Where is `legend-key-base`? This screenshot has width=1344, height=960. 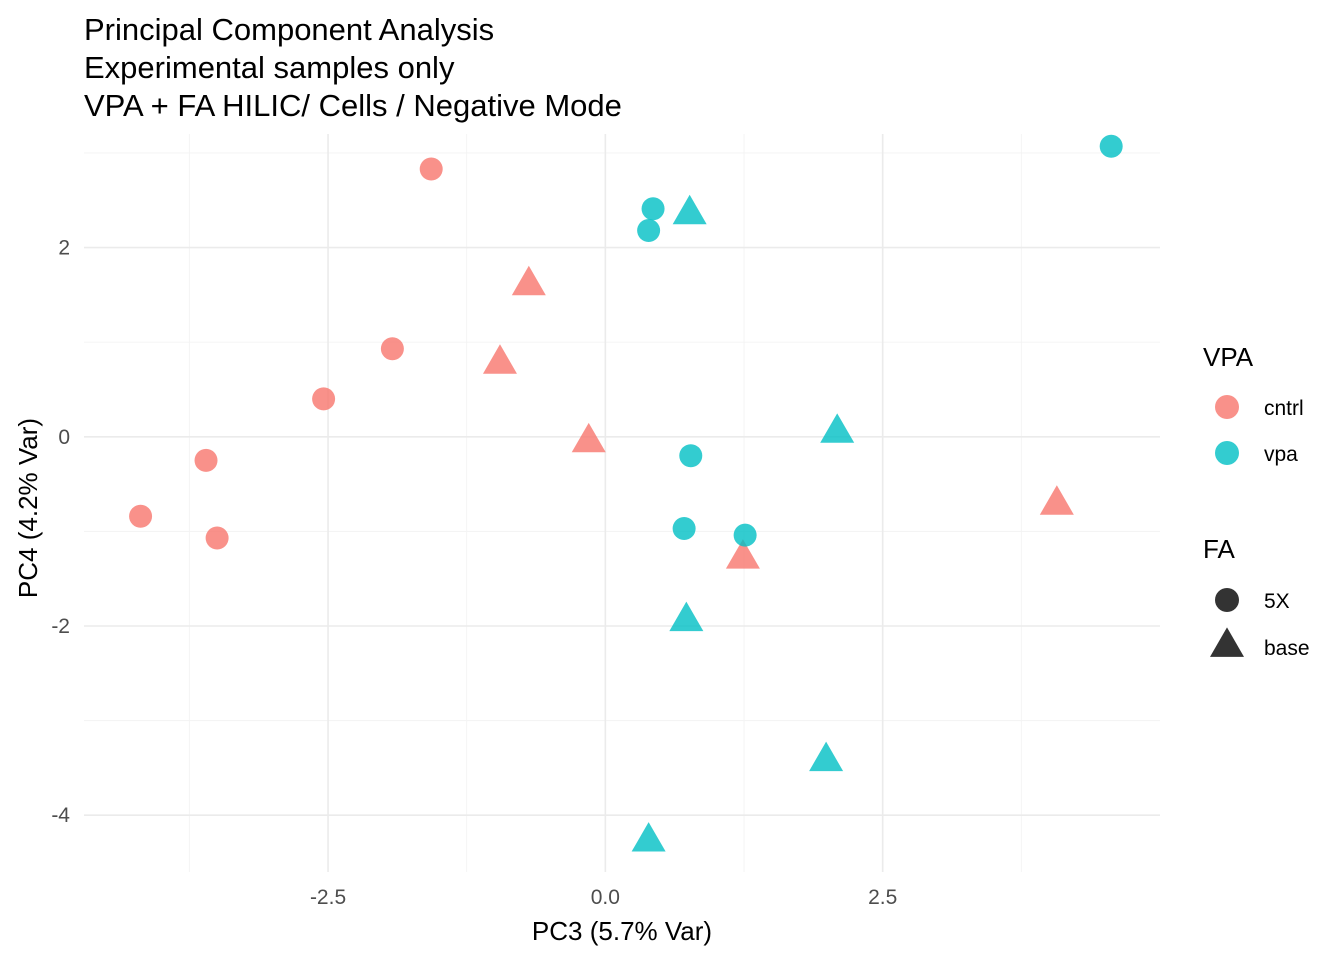 legend-key-base is located at coordinates (1227, 642).